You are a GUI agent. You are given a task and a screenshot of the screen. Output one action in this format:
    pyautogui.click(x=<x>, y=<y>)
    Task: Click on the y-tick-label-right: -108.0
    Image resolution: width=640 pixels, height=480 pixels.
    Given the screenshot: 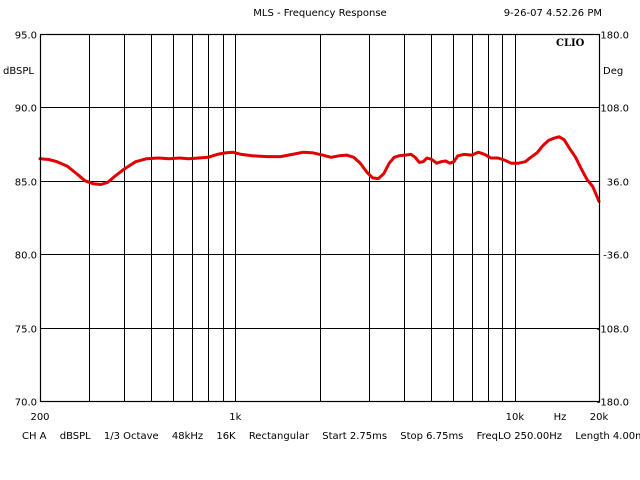 What is the action you would take?
    pyautogui.click(x=613, y=330)
    